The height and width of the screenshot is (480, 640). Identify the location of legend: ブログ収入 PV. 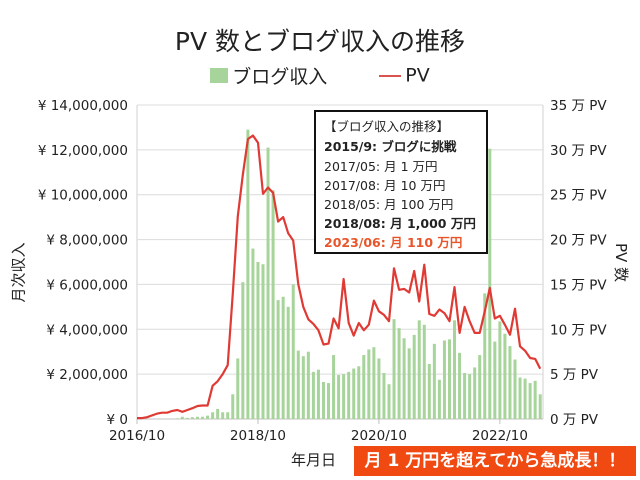
(320, 75).